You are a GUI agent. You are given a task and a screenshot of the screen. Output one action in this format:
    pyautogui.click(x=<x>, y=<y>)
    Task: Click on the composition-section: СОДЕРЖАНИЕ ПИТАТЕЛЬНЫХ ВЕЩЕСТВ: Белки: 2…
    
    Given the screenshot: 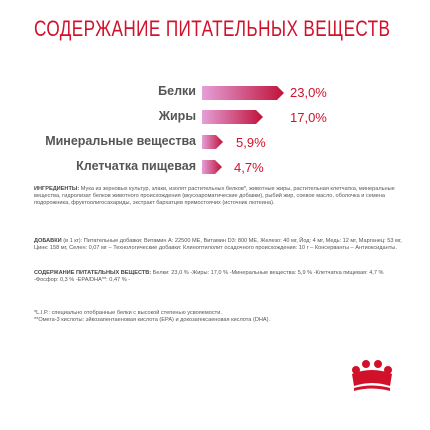 What is the action you would take?
    pyautogui.click(x=219, y=277)
    